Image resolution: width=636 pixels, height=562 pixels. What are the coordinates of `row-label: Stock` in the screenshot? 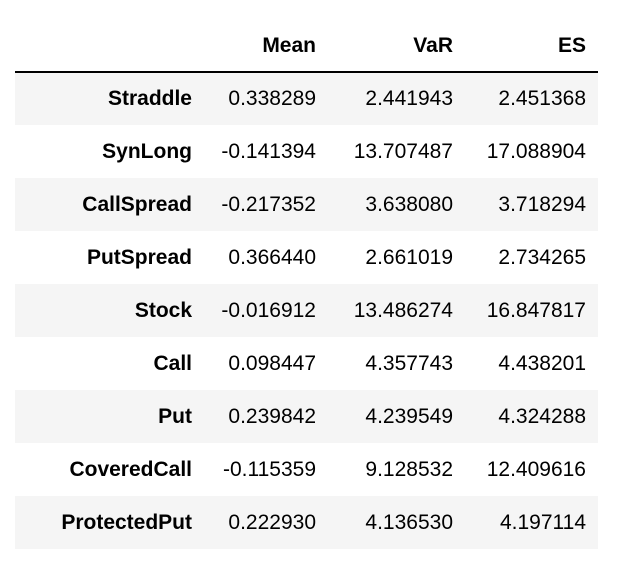 It's located at (163, 310).